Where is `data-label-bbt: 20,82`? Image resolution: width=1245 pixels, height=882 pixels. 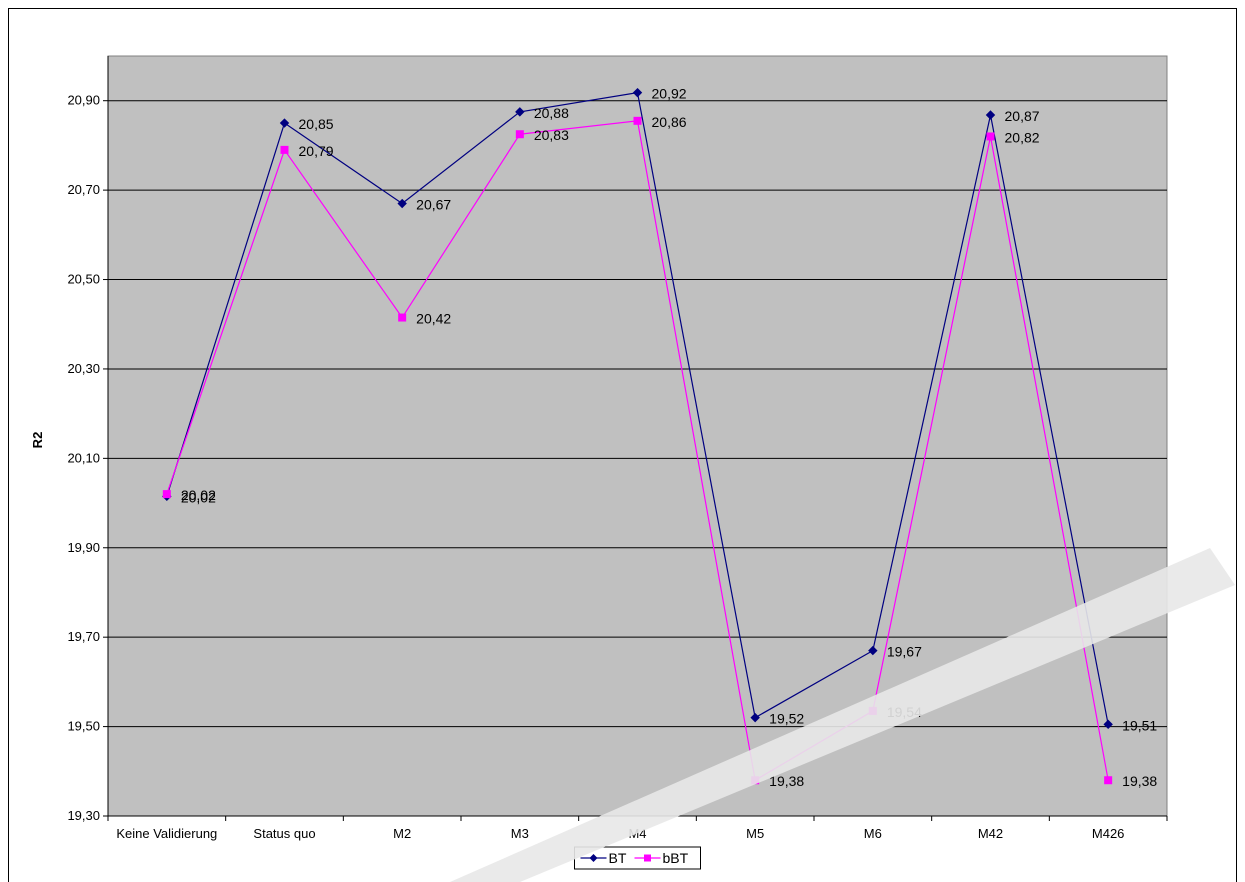 data-label-bbt: 20,82 is located at coordinates (1022, 137).